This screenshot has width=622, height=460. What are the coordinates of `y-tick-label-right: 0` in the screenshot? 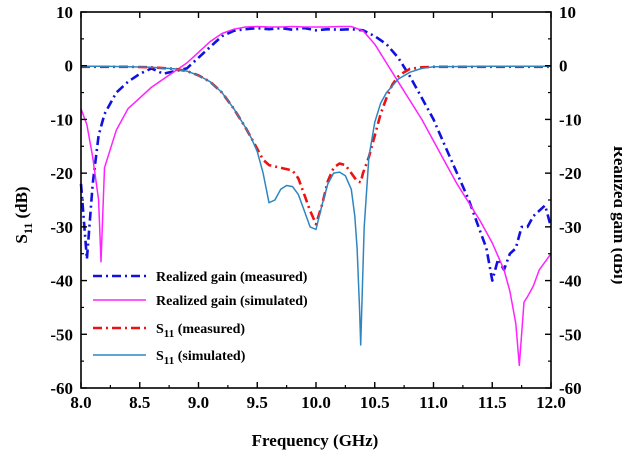 It's located at (563, 66).